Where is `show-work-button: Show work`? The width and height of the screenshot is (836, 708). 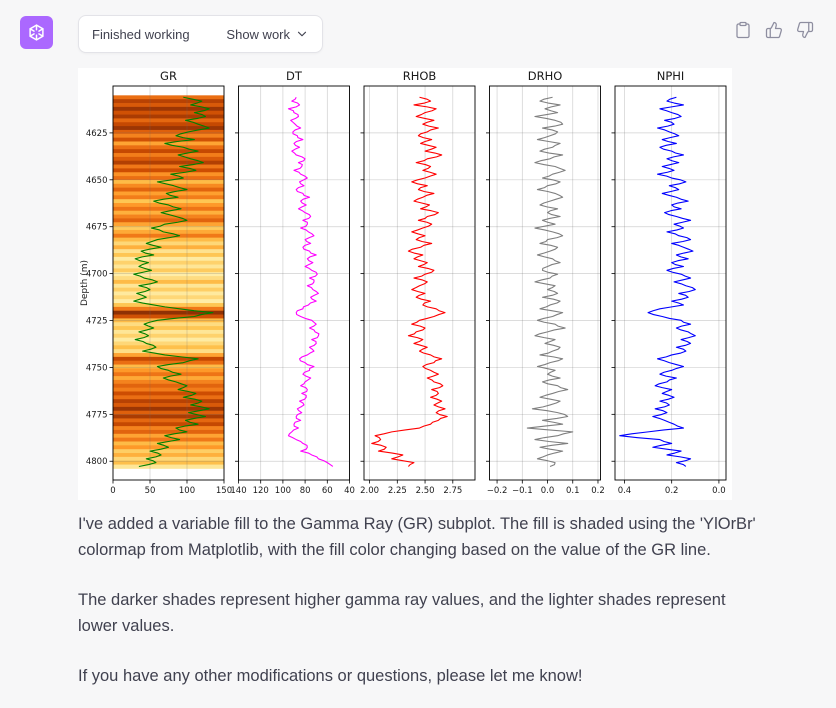
show-work-button: Show work is located at coordinates (267, 34).